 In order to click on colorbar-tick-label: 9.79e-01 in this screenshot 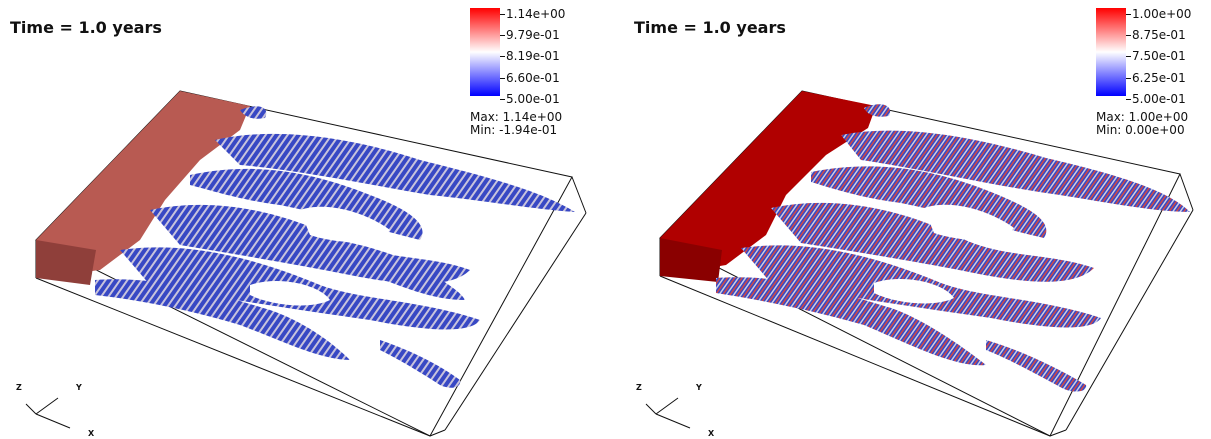, I will do `click(530, 35)`.